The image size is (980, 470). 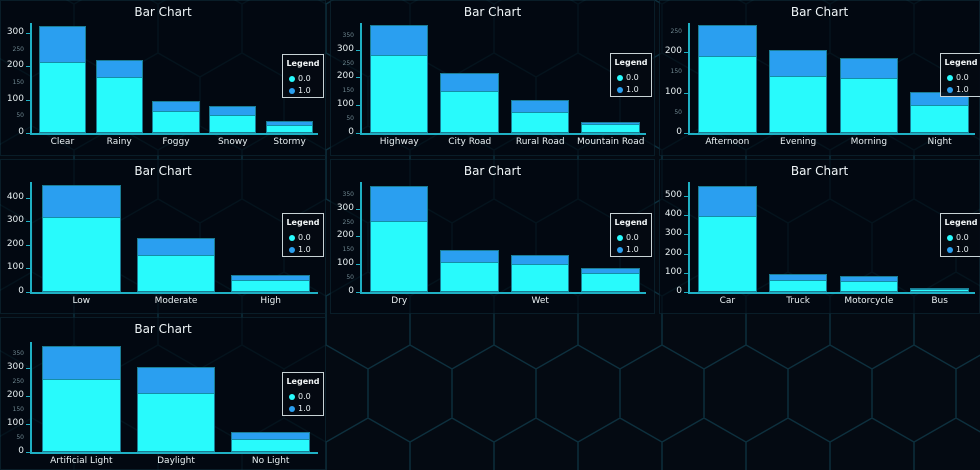 I want to click on bar-bus, so click(x=939, y=289).